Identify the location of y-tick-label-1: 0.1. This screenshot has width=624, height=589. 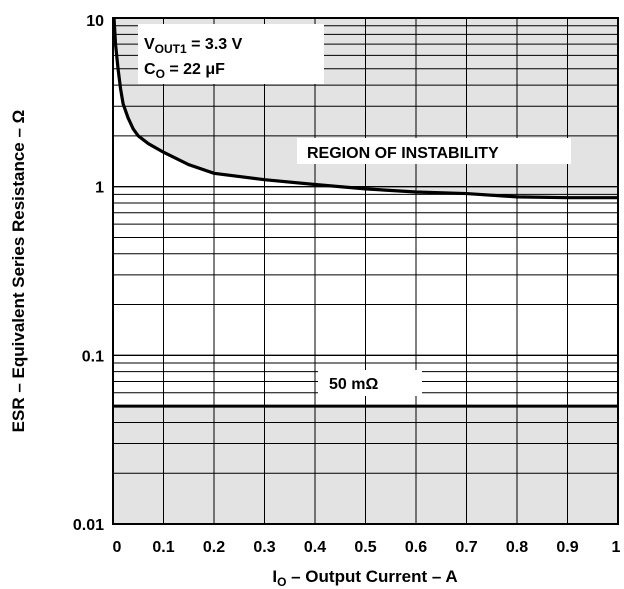
(93, 356).